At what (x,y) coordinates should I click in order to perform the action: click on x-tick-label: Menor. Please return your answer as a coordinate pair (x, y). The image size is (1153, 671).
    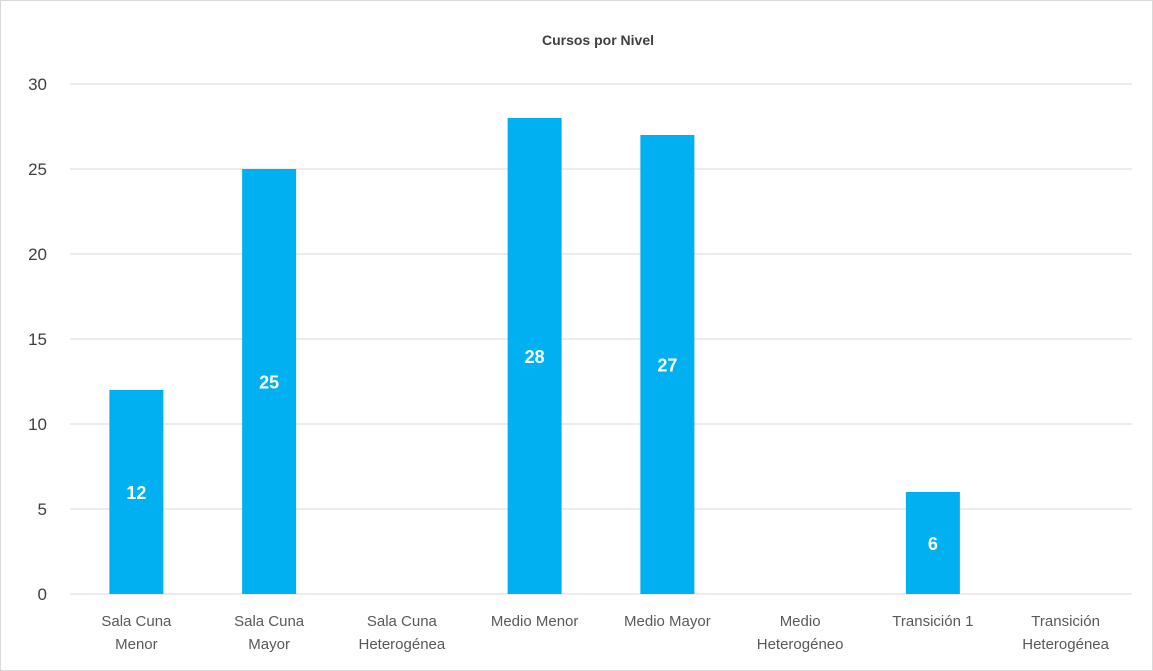
    Looking at the image, I should click on (136, 644).